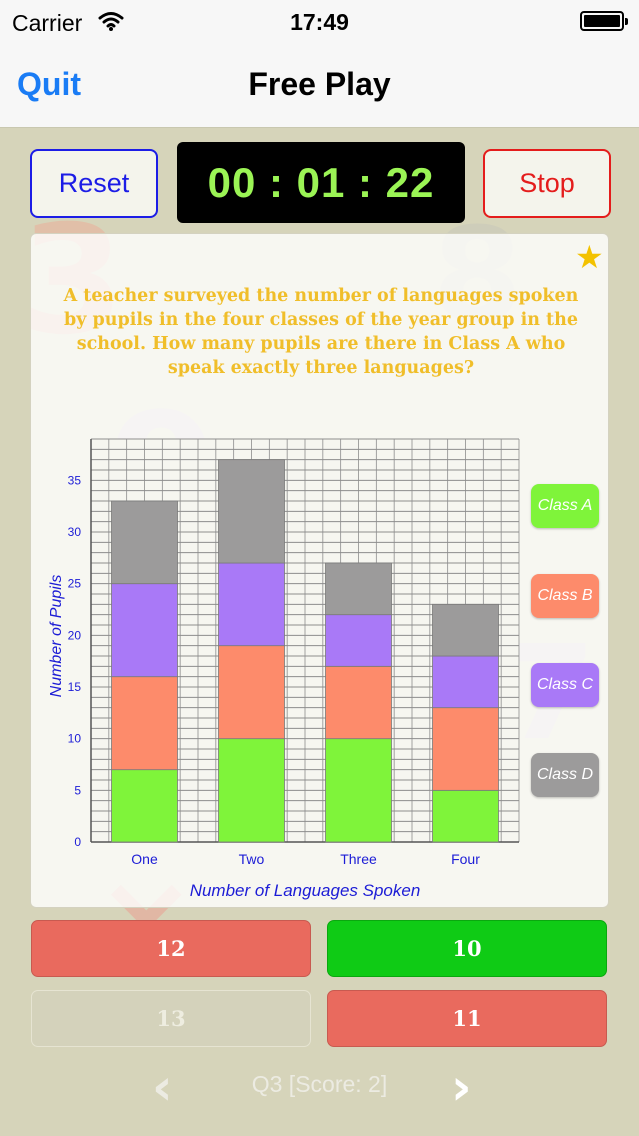 The image size is (639, 1136). What do you see at coordinates (144, 630) in the screenshot?
I see `bar-class-c-one` at bounding box center [144, 630].